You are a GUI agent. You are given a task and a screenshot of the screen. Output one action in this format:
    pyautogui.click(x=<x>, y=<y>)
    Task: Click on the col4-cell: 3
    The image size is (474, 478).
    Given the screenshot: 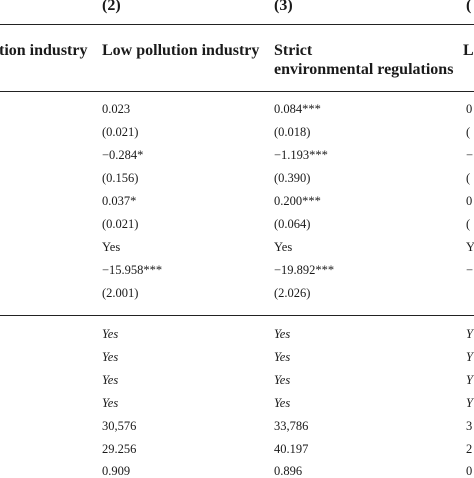 What is the action you would take?
    pyautogui.click(x=469, y=426)
    